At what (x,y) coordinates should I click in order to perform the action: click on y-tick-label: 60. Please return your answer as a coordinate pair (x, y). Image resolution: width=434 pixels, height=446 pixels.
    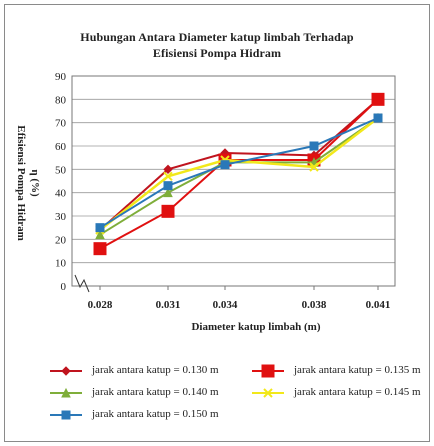
    Looking at the image, I should click on (61, 147).